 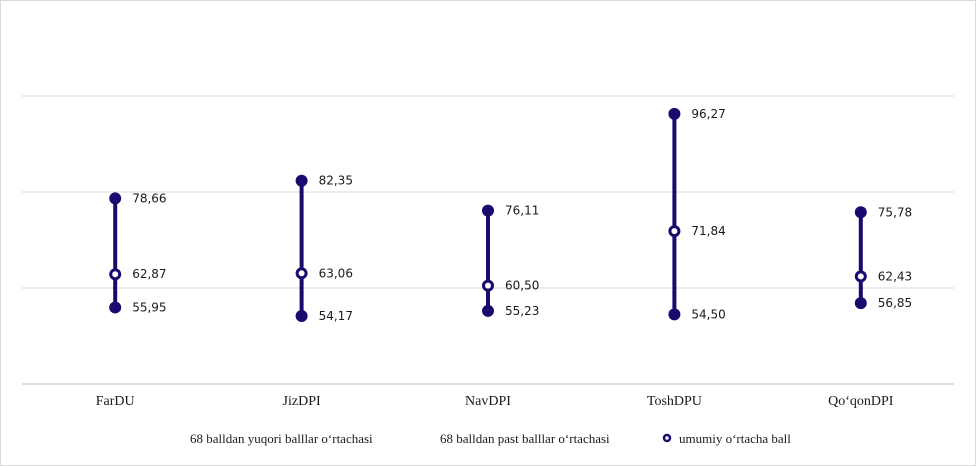 What do you see at coordinates (522, 286) in the screenshot?
I see `data-label-mean: 60,50` at bounding box center [522, 286].